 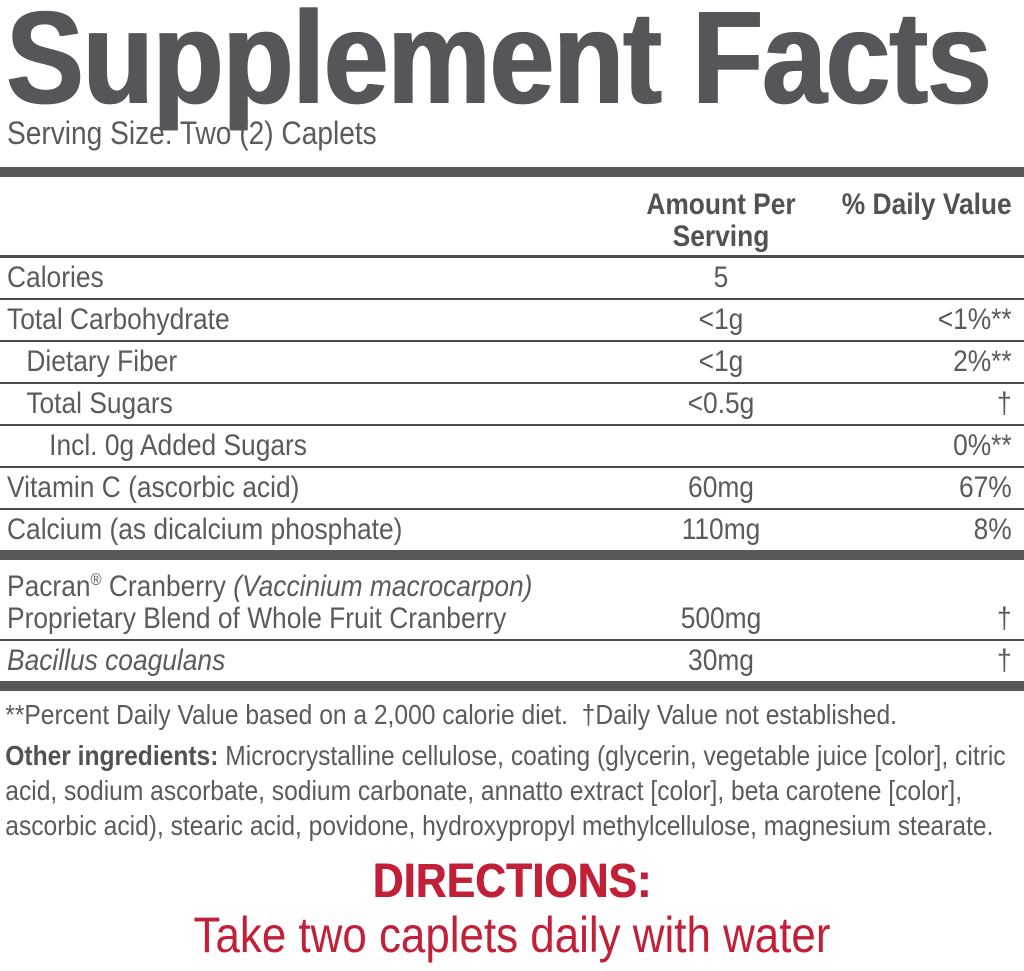 What do you see at coordinates (205, 529) in the screenshot?
I see `nutrient-name: Calcium (as dicalcium phosphate)` at bounding box center [205, 529].